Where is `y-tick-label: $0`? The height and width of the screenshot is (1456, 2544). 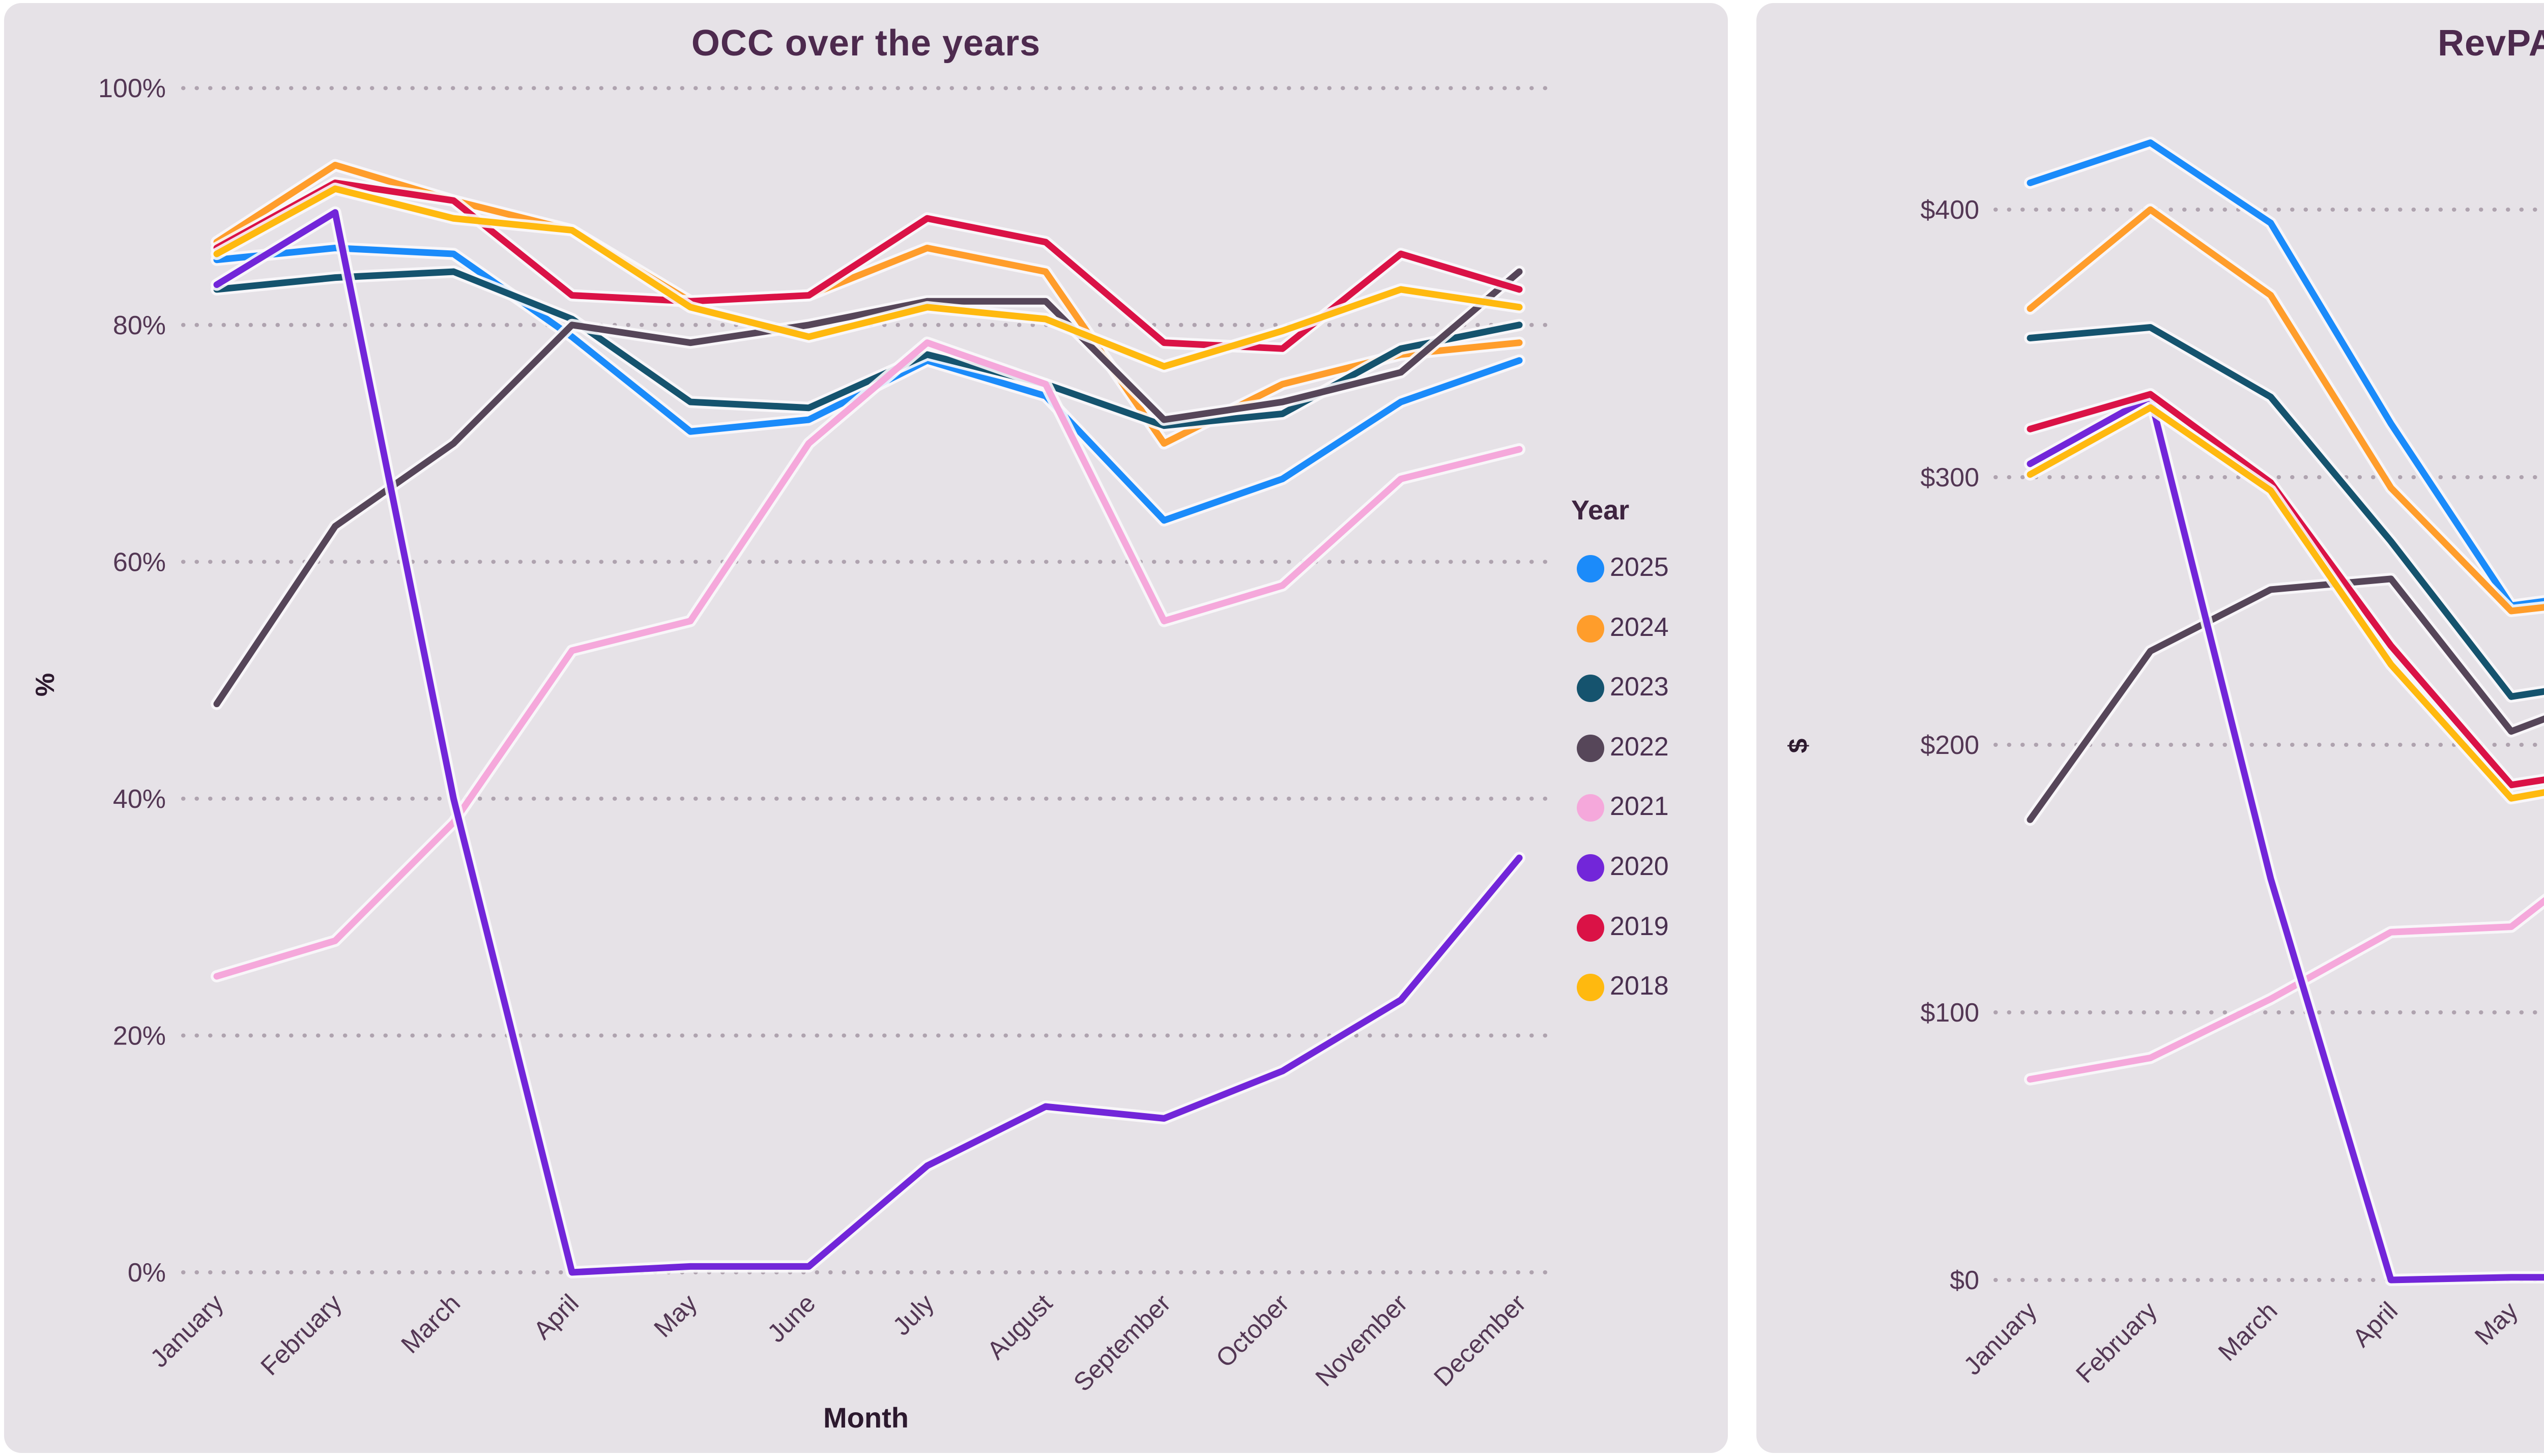 y-tick-label: $0 is located at coordinates (1964, 1280).